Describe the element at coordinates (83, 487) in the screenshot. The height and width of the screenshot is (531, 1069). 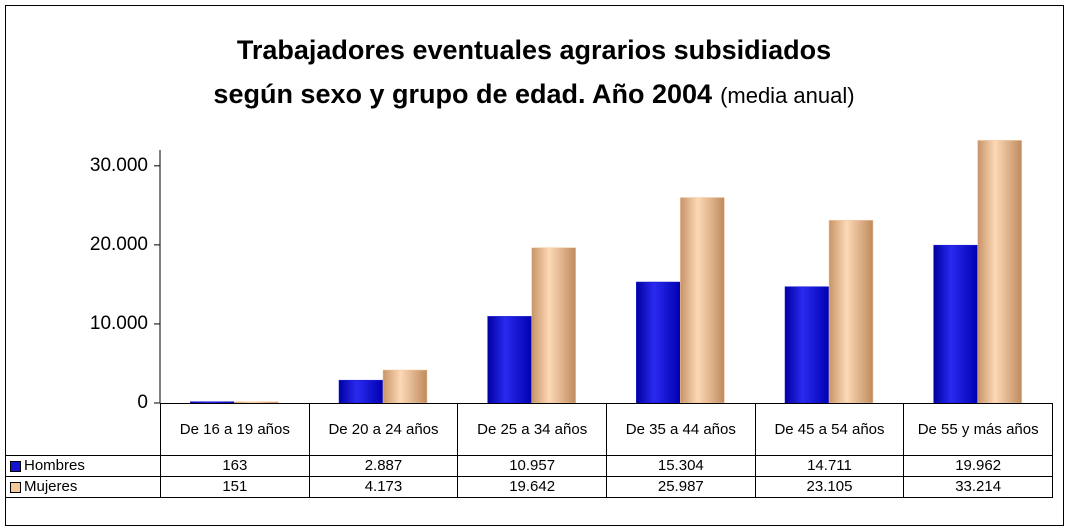
I see `legend-entry: Mujeres` at that location.